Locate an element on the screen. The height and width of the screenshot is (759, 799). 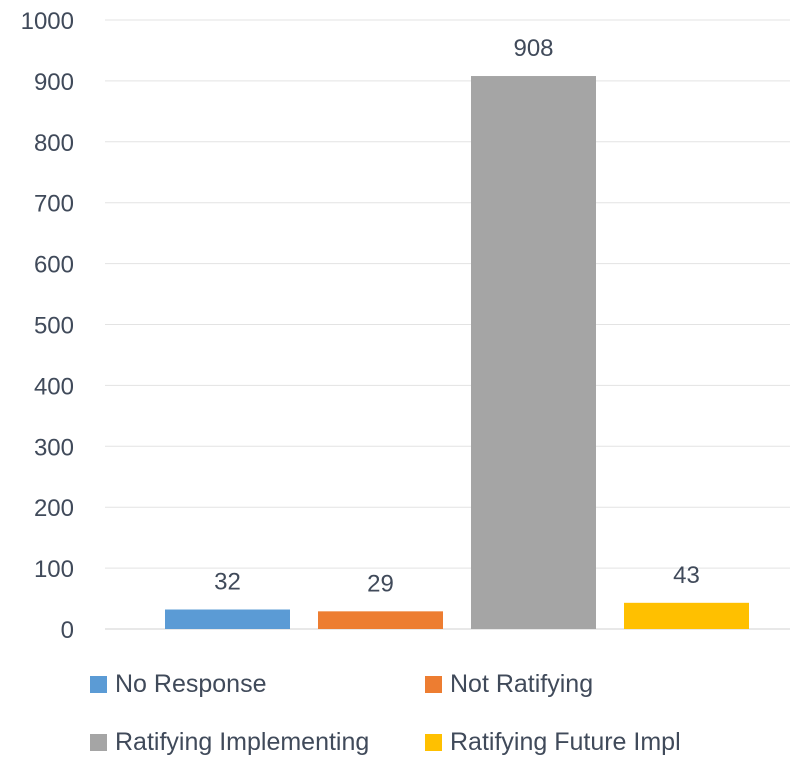
bar-ratifying-future-impl is located at coordinates (686, 615).